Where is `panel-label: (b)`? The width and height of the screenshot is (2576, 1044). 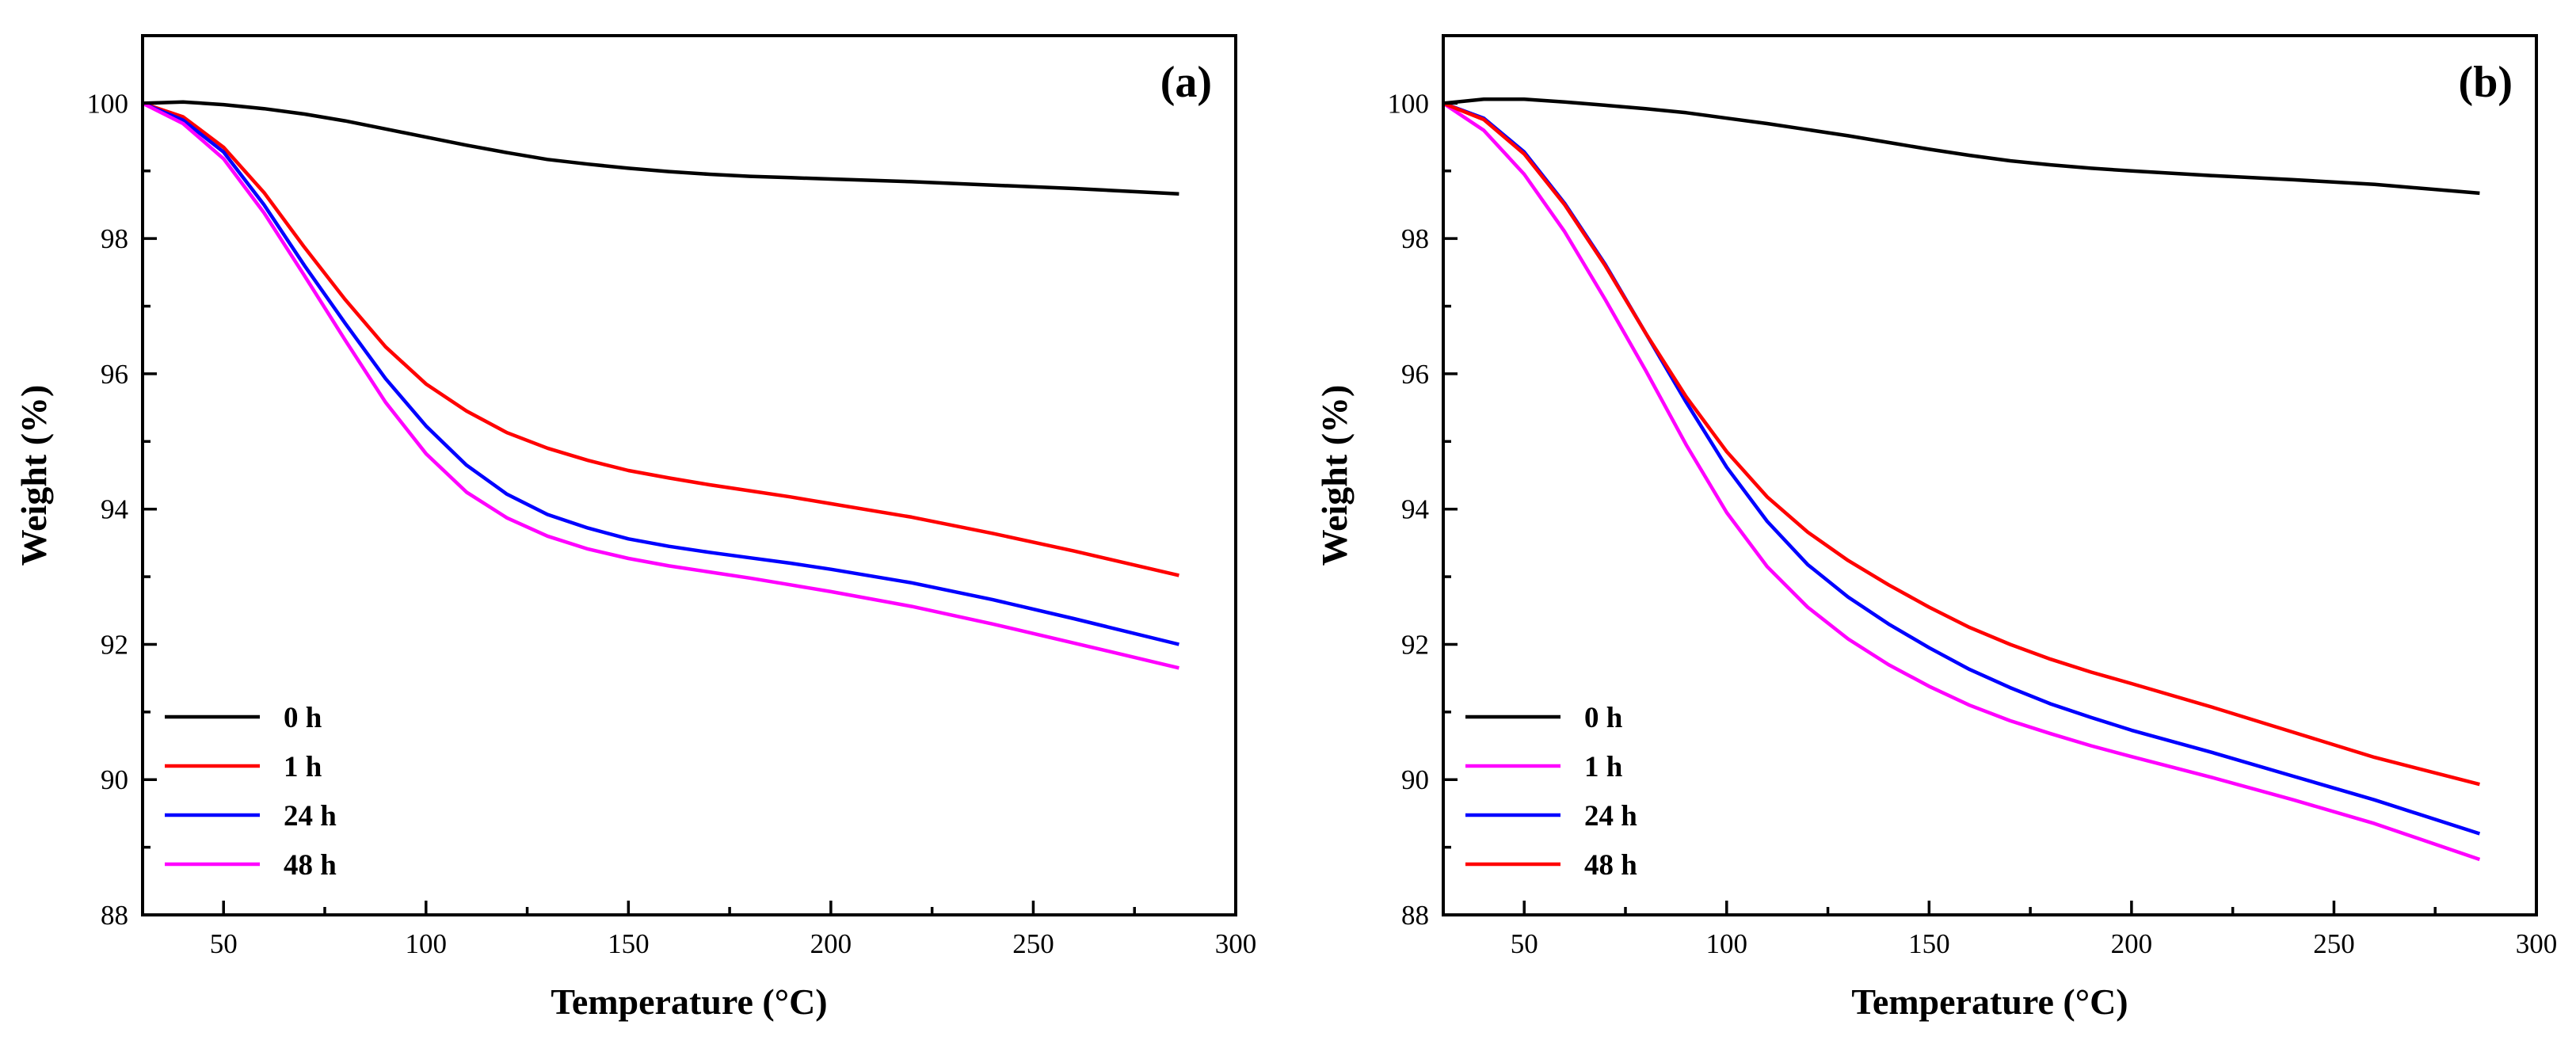 panel-label: (b) is located at coordinates (2486, 82).